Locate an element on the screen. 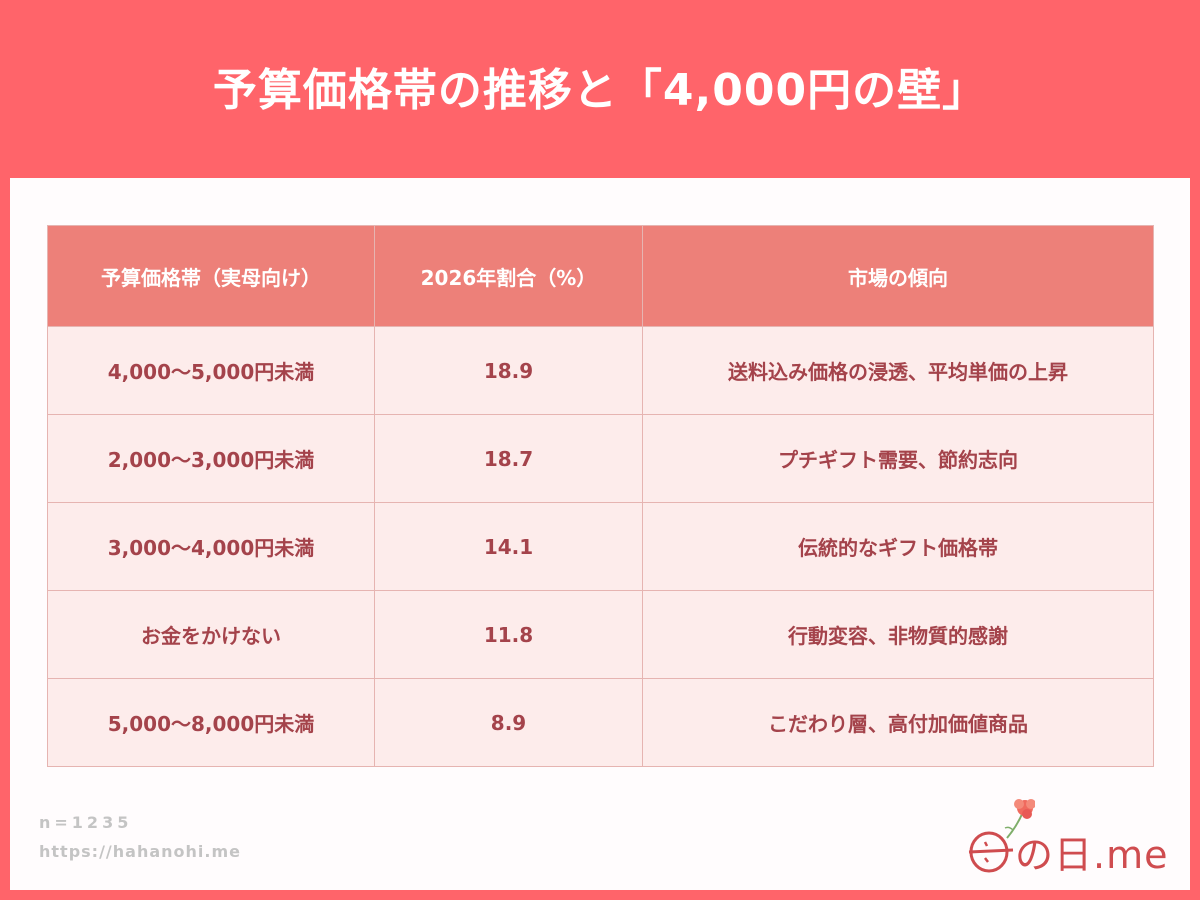  site-url: https://hahanohi.me is located at coordinates (140, 851).